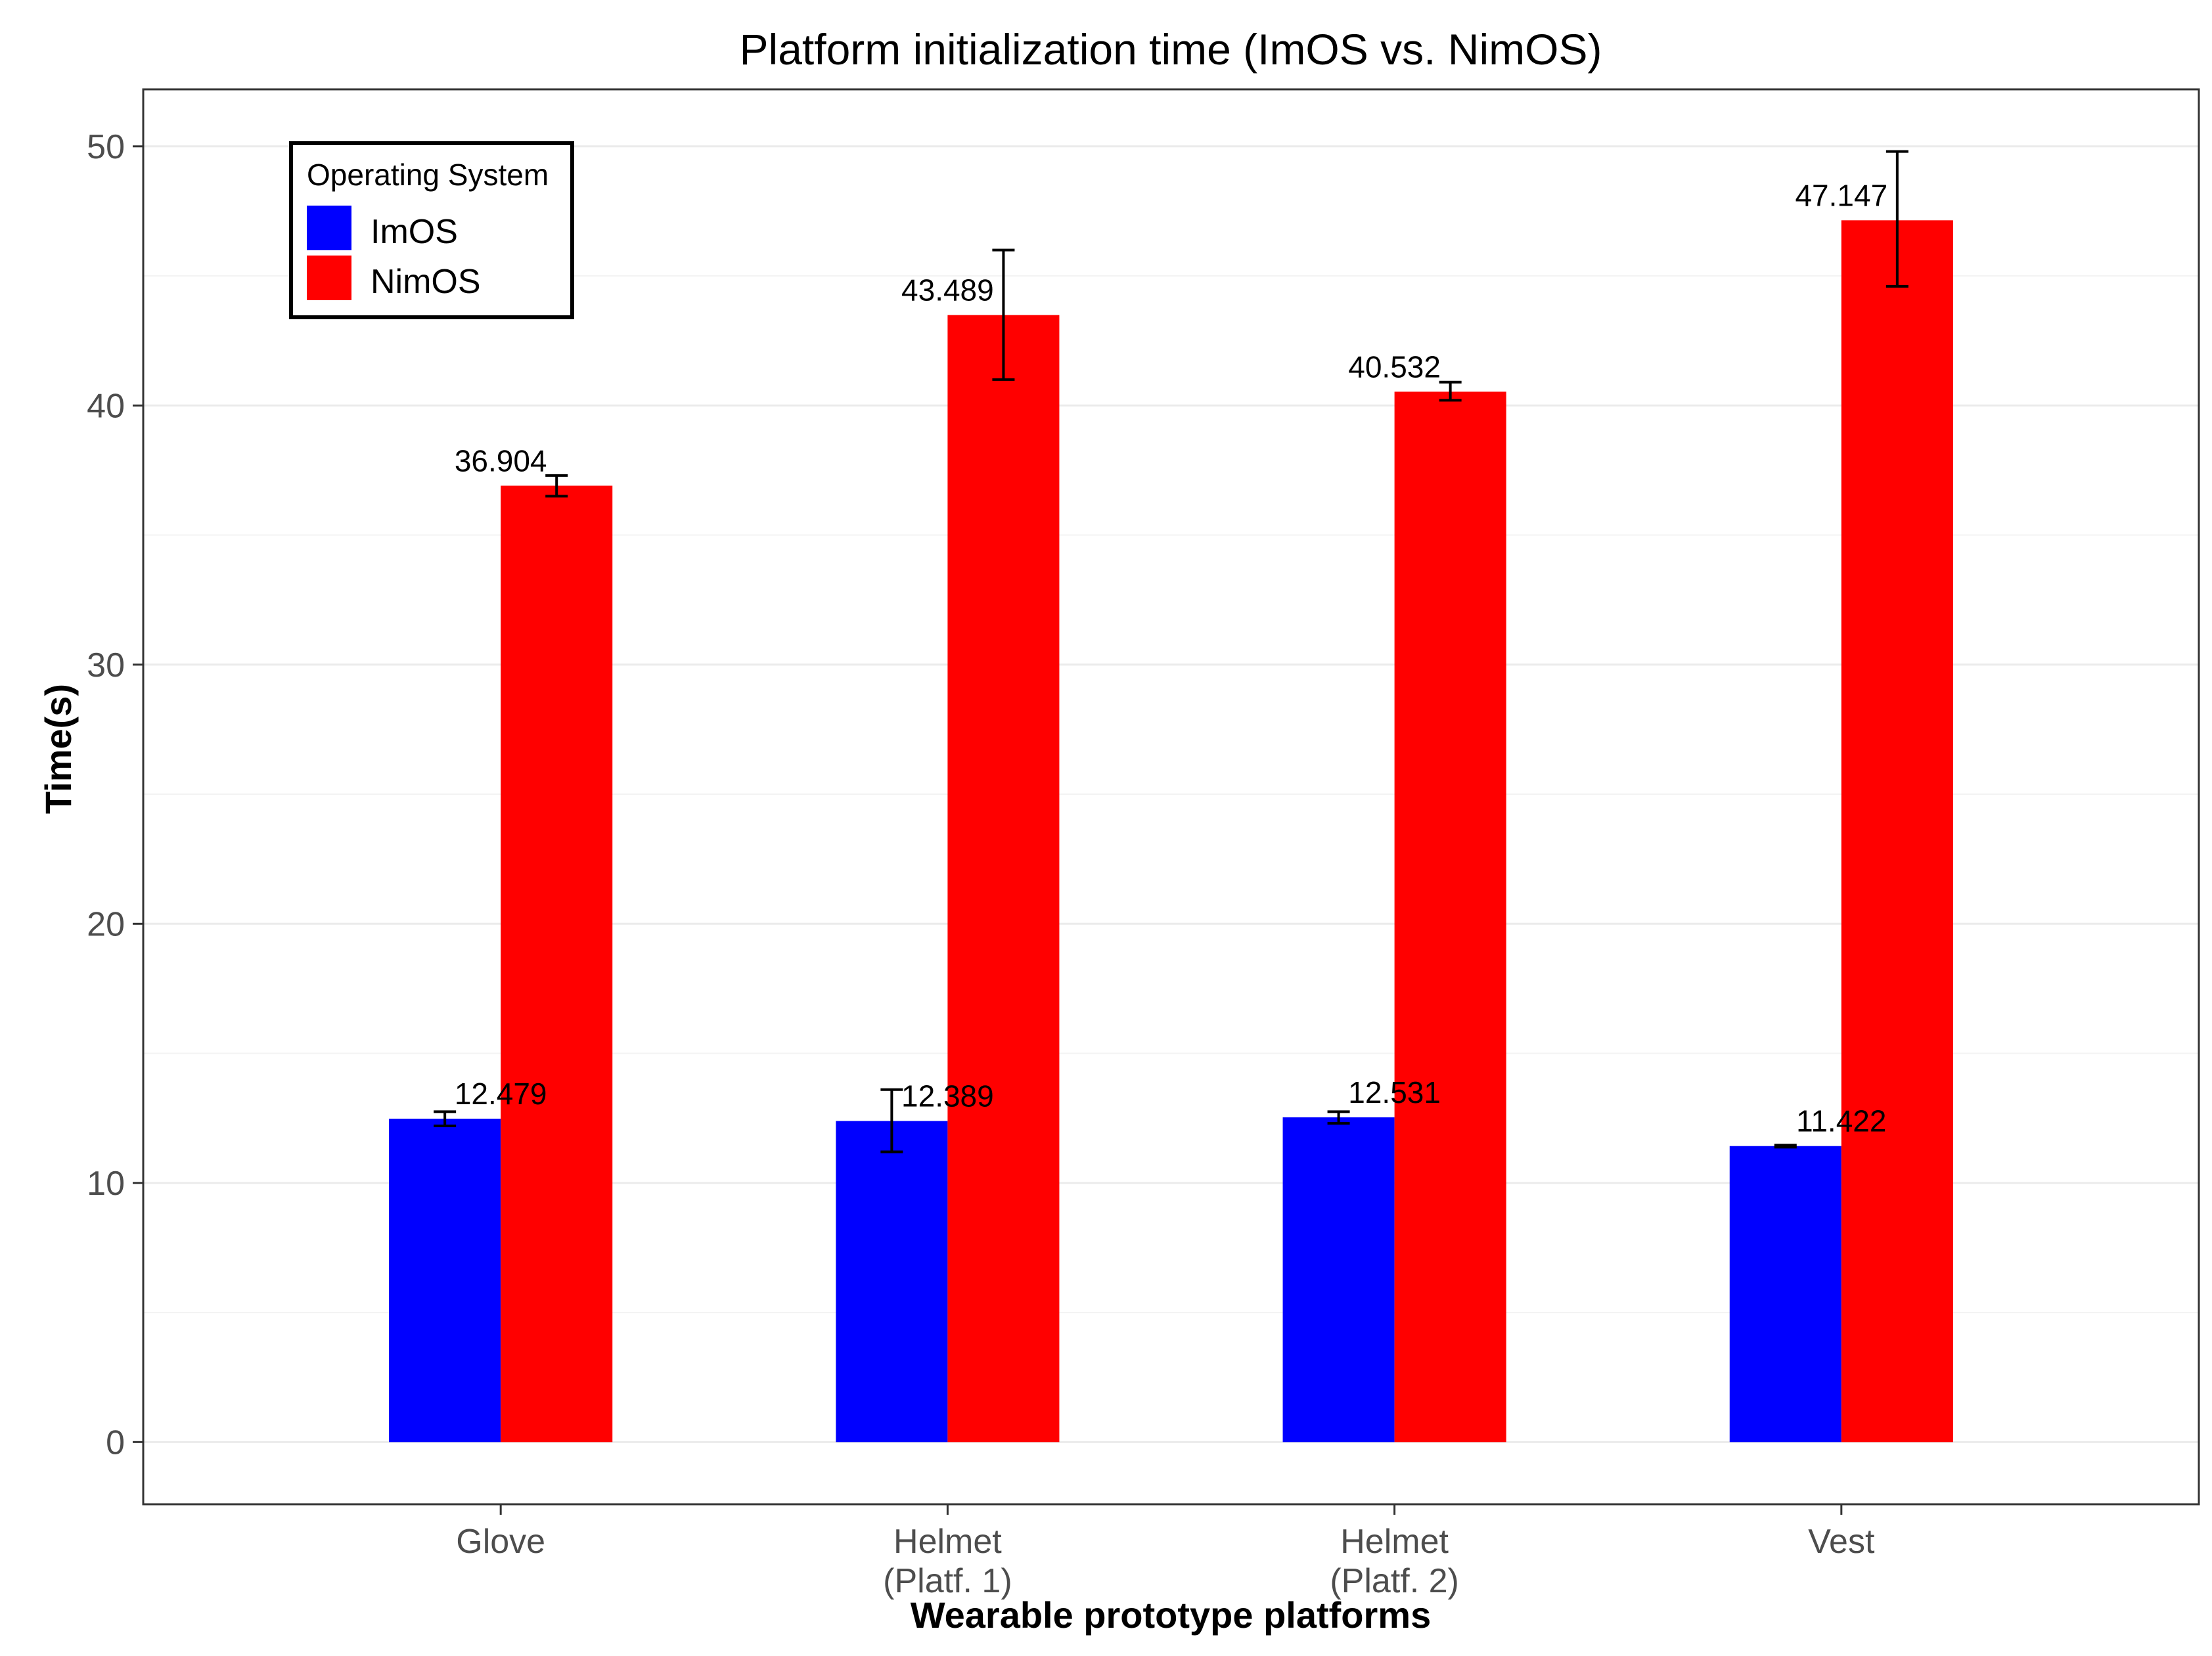 The width and height of the screenshot is (2212, 1656). Describe the element at coordinates (1841, 195) in the screenshot. I see `value-label: 47.147` at that location.